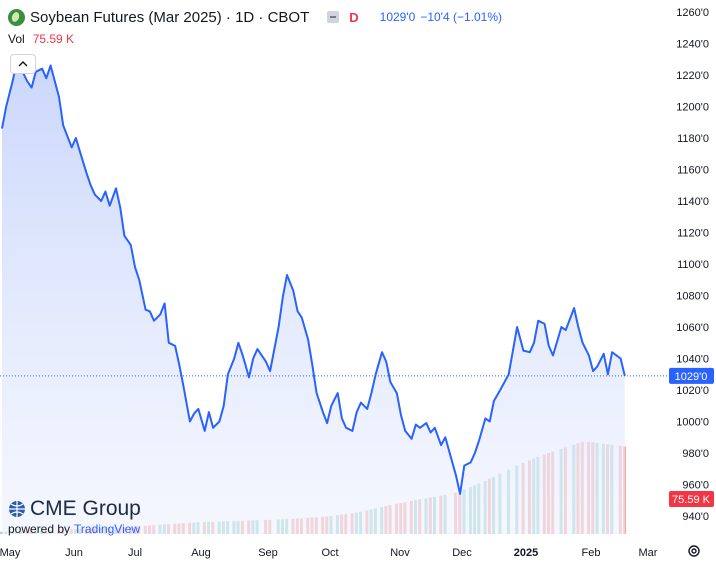 This screenshot has width=716, height=562. What do you see at coordinates (692, 423) in the screenshot?
I see `y-tick-label: 1000'0` at bounding box center [692, 423].